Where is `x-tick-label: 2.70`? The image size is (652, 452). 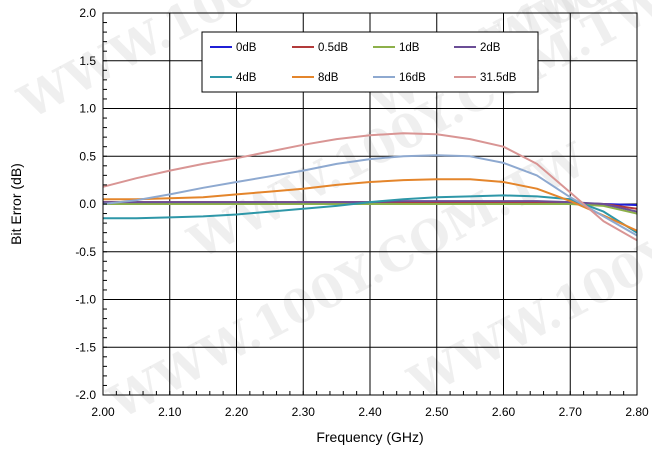 x-tick-label: 2.70 is located at coordinates (571, 412).